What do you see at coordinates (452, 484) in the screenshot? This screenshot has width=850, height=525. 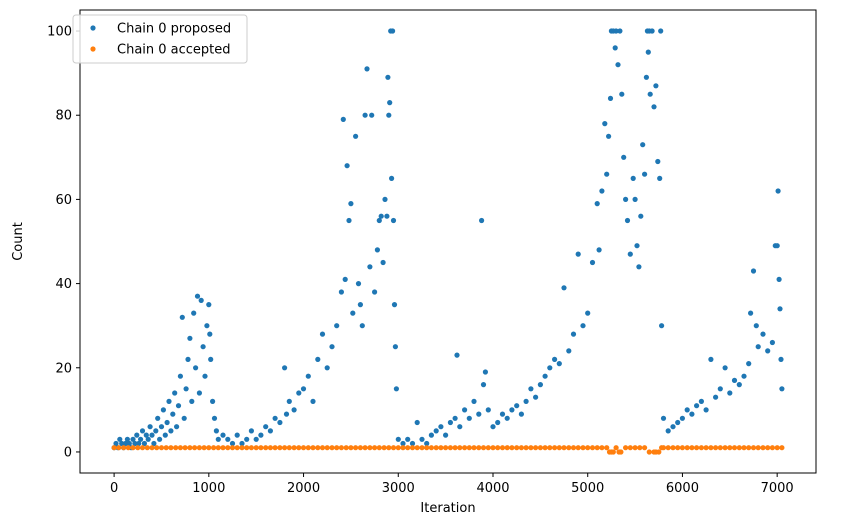 I see `x-axis: 0 1000 2000 3000 4000 5000 6000 7000` at bounding box center [452, 484].